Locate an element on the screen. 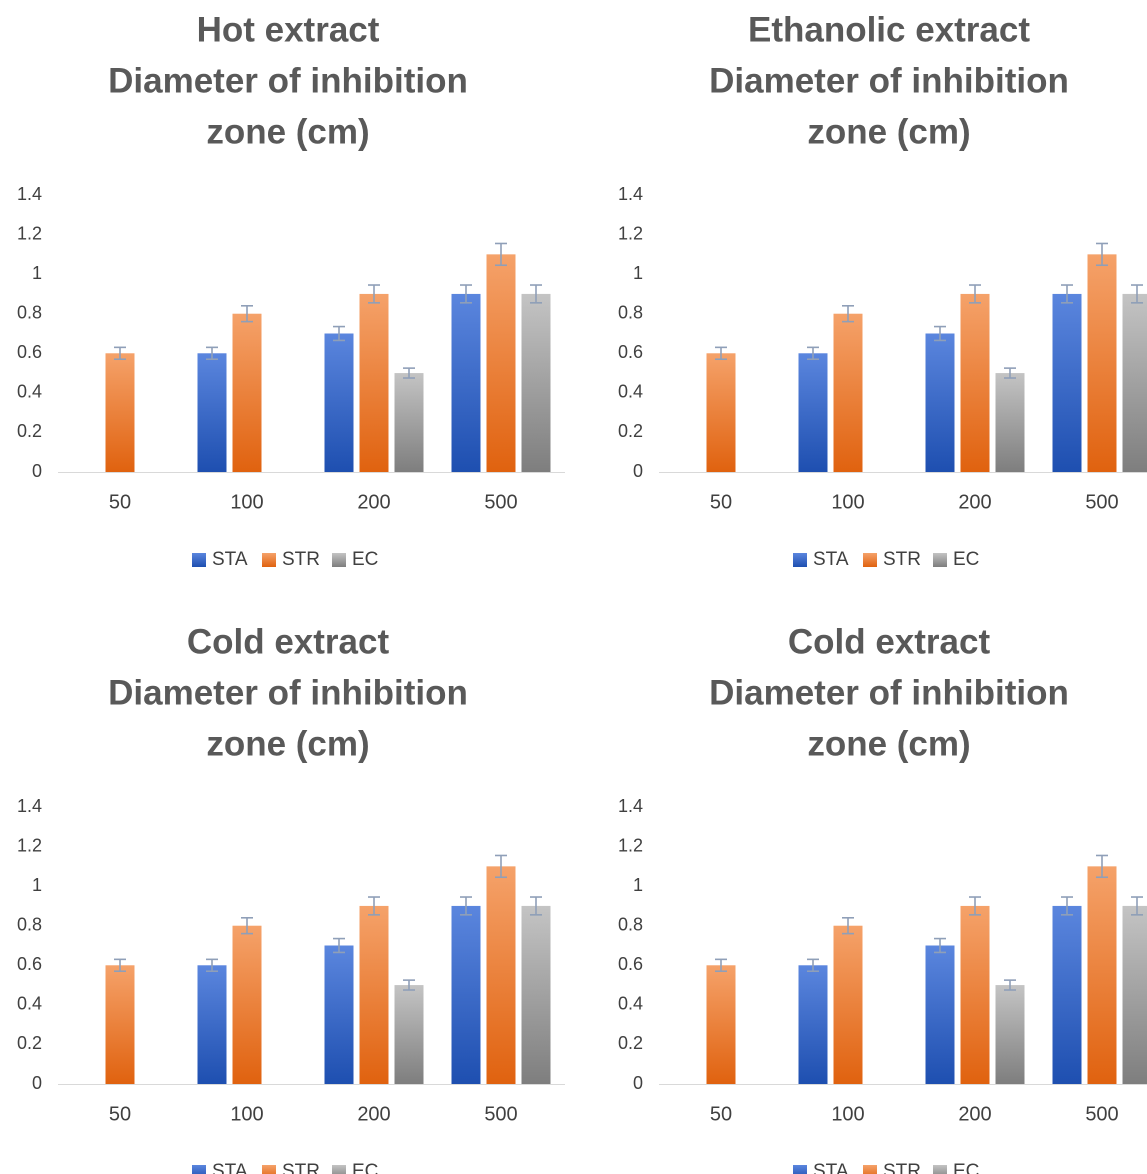 The width and height of the screenshot is (1147, 1174). y-tick-label: 0.2 is located at coordinates (29, 1043).